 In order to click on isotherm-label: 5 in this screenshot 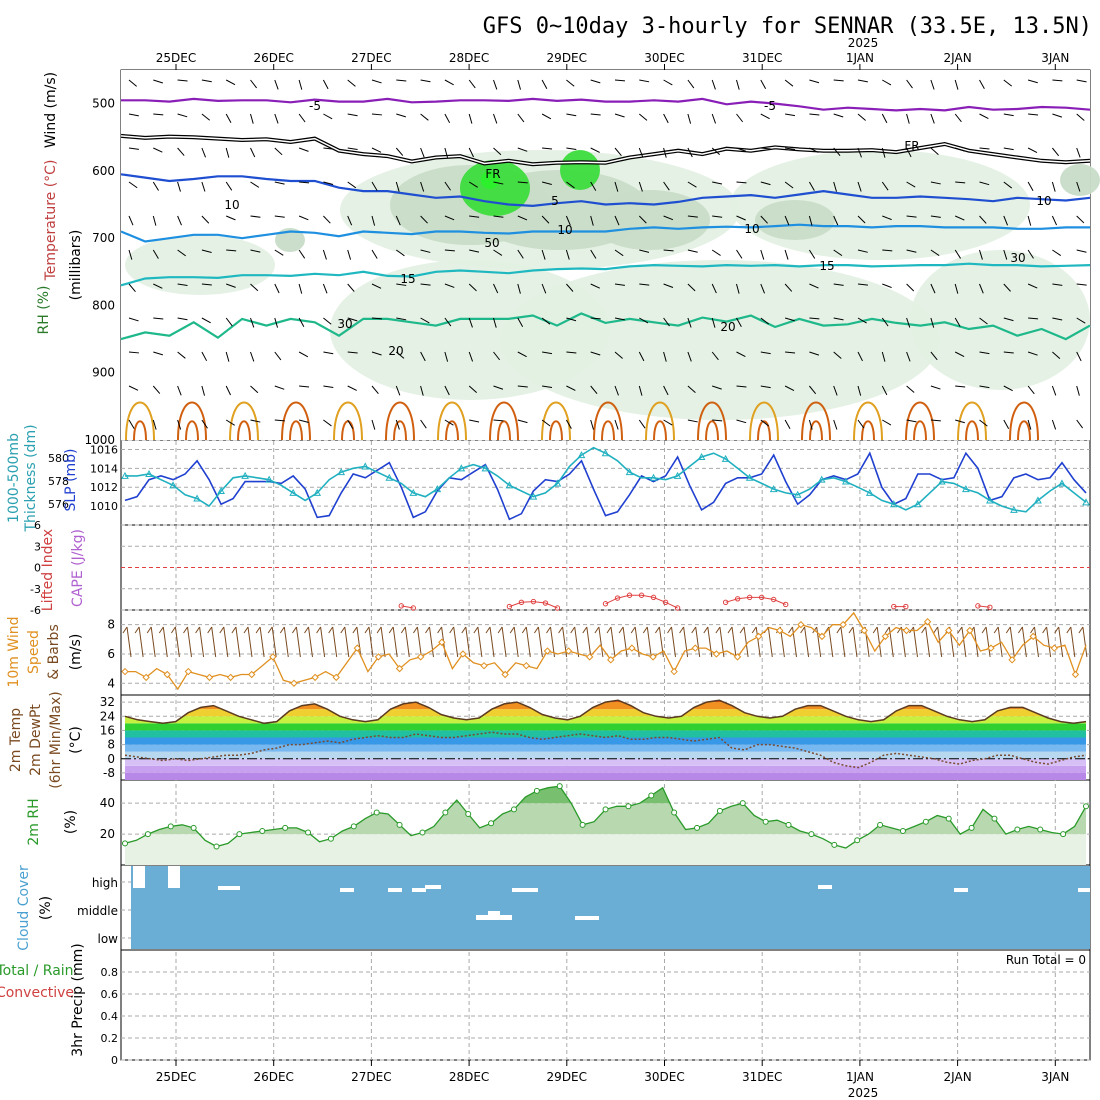, I will do `click(555, 201)`.